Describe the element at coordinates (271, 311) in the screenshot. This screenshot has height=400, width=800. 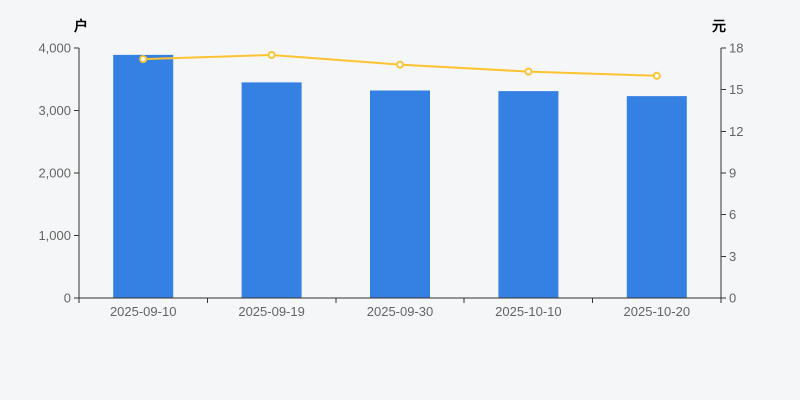
I see `x-axis-tick-label: 2025-09-19` at that location.